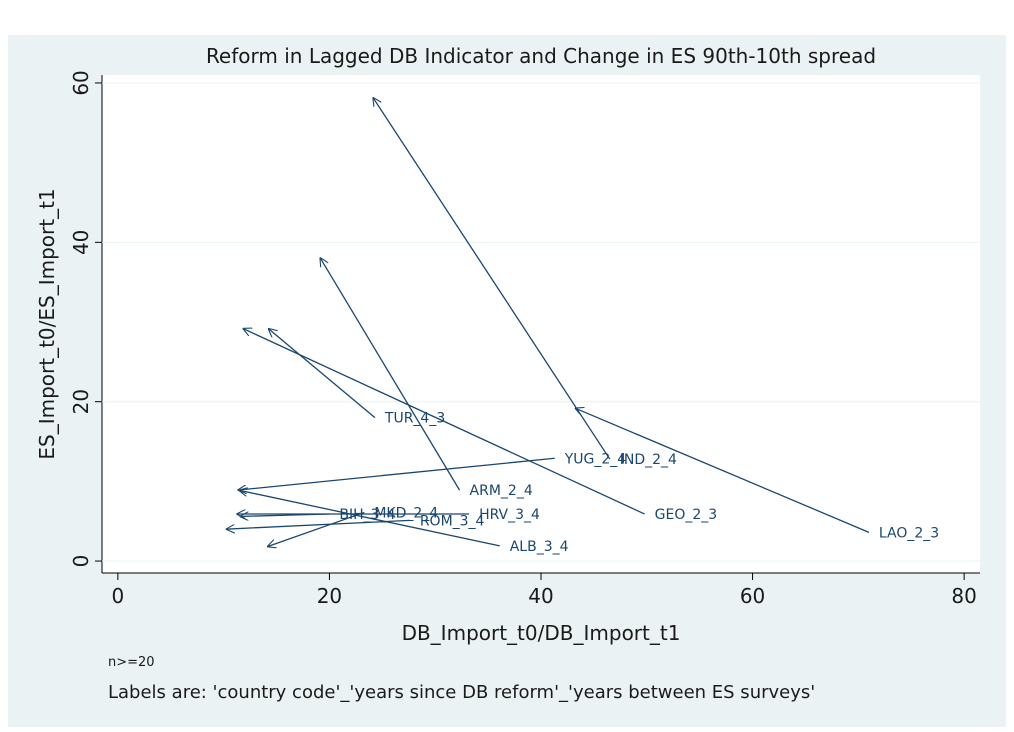  I want to click on note: n>=20, so click(131, 662).